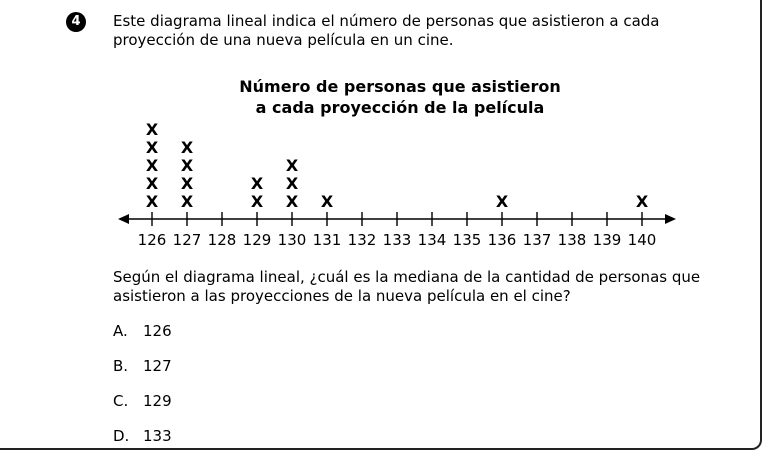 This screenshot has width=764, height=450. I want to click on tick-label: 137, so click(537, 240).